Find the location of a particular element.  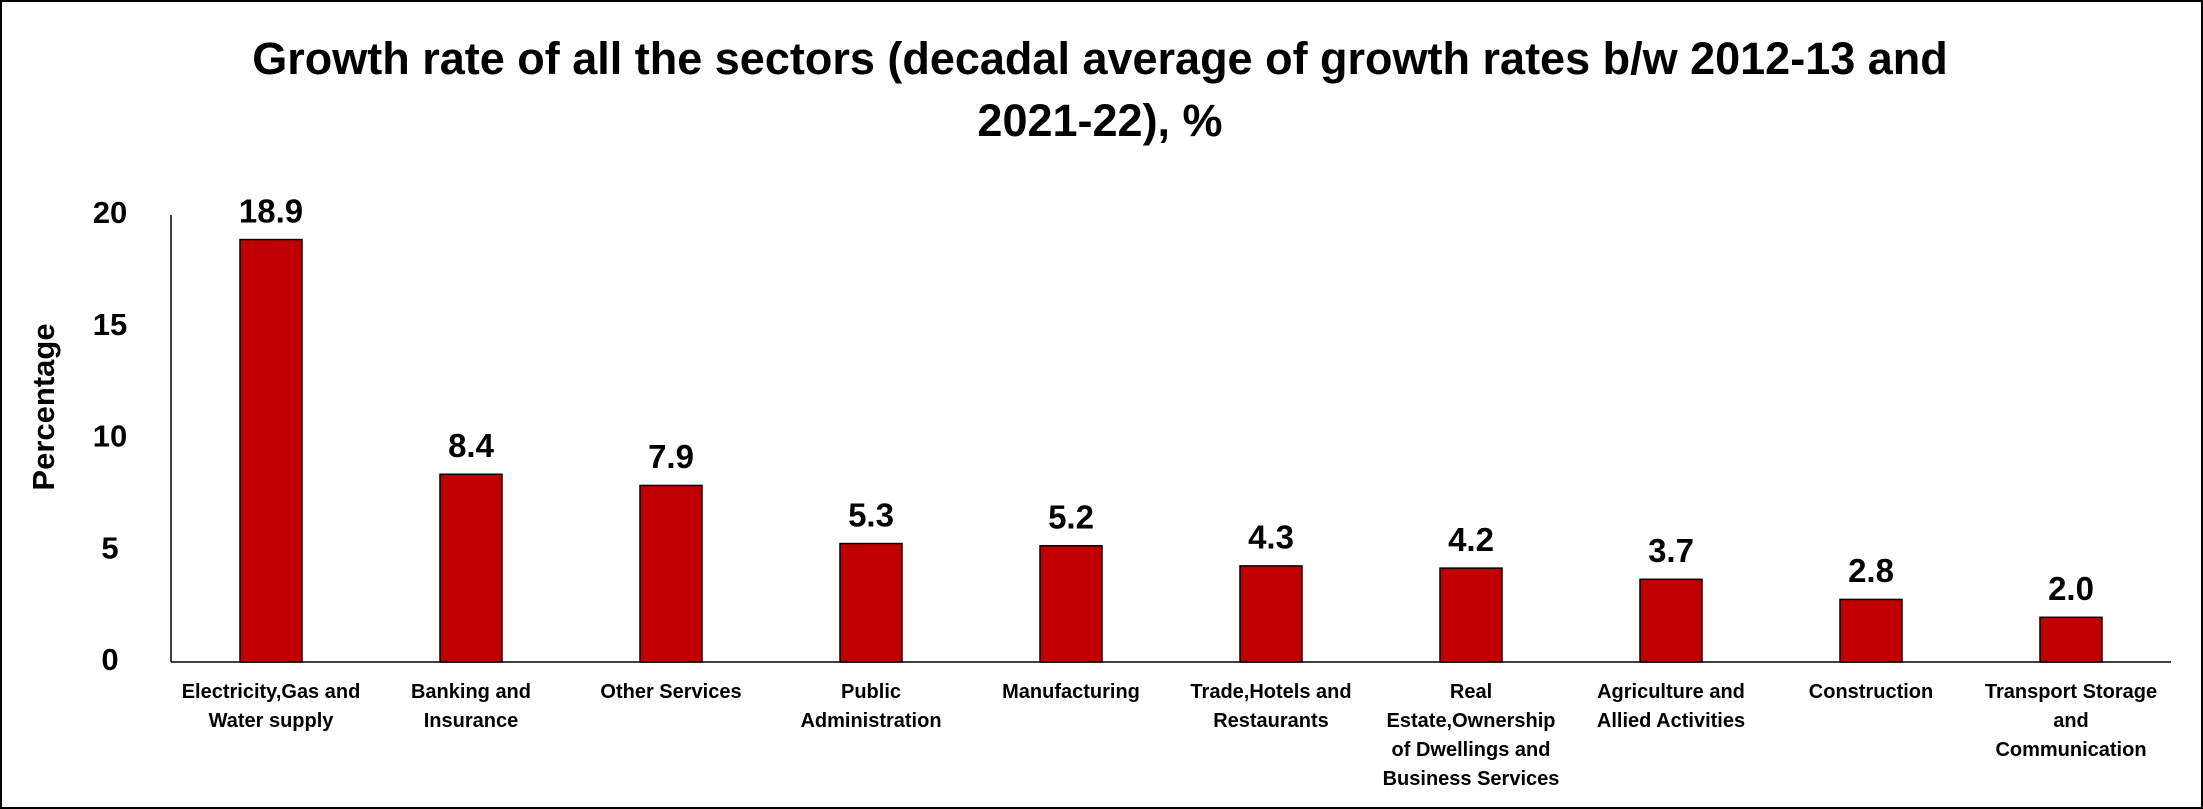

data-label: 5.3 is located at coordinates (871, 514).